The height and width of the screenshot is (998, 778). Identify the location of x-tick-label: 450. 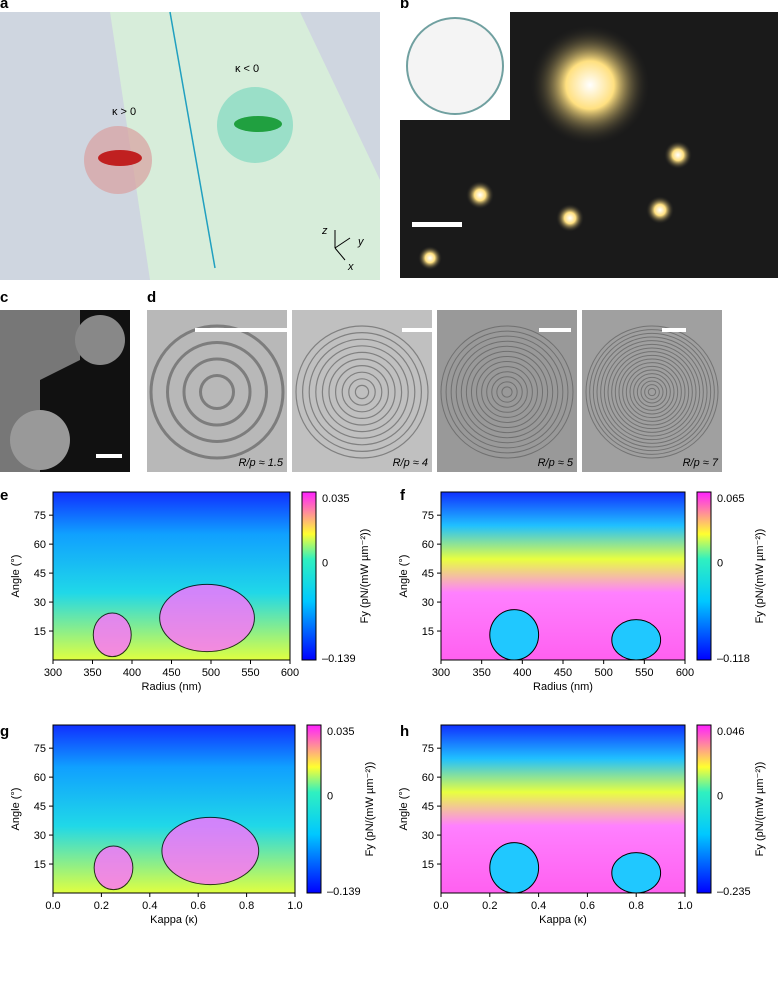
(171, 673).